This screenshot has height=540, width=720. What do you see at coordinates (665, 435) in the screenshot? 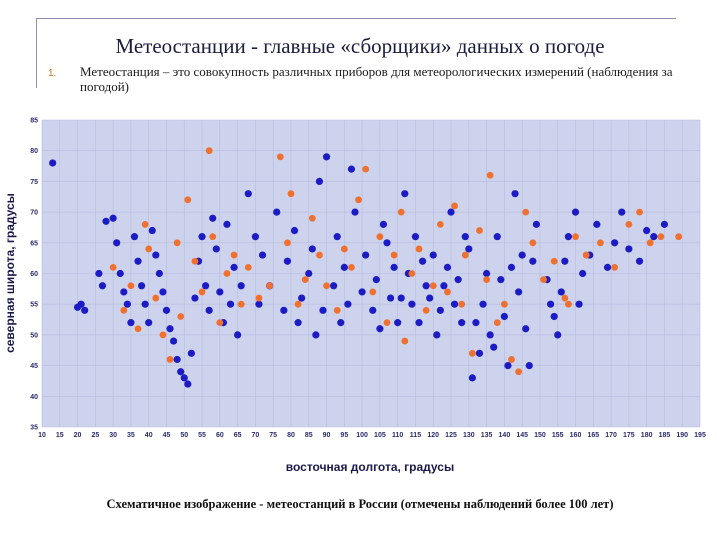
I see `x-tick-label: 185` at bounding box center [665, 435].